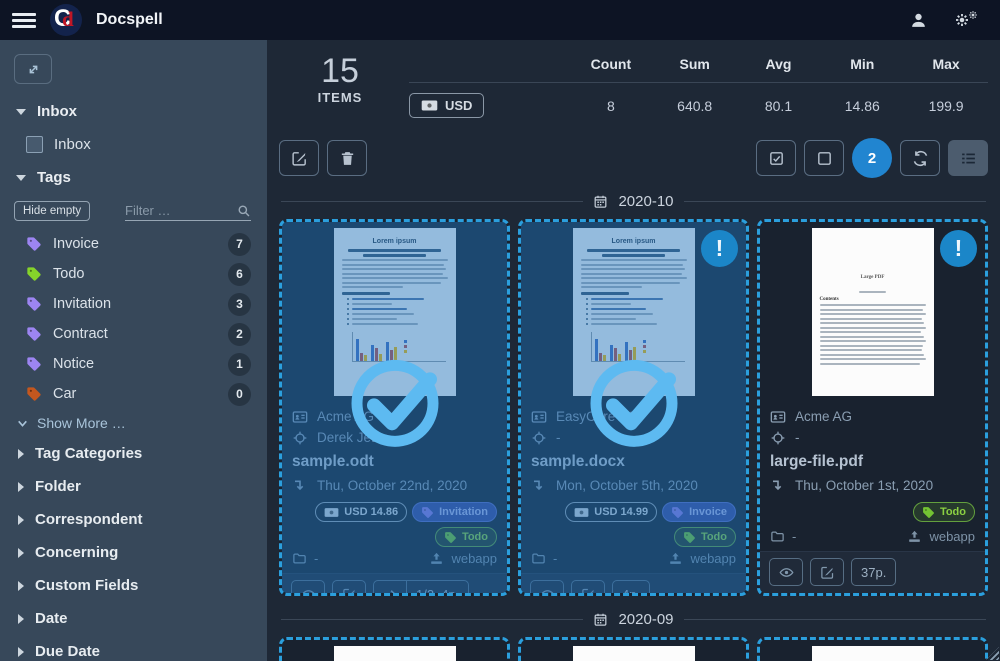 This screenshot has height=661, width=1000. I want to click on stats-col-avg: Avg, so click(778, 64).